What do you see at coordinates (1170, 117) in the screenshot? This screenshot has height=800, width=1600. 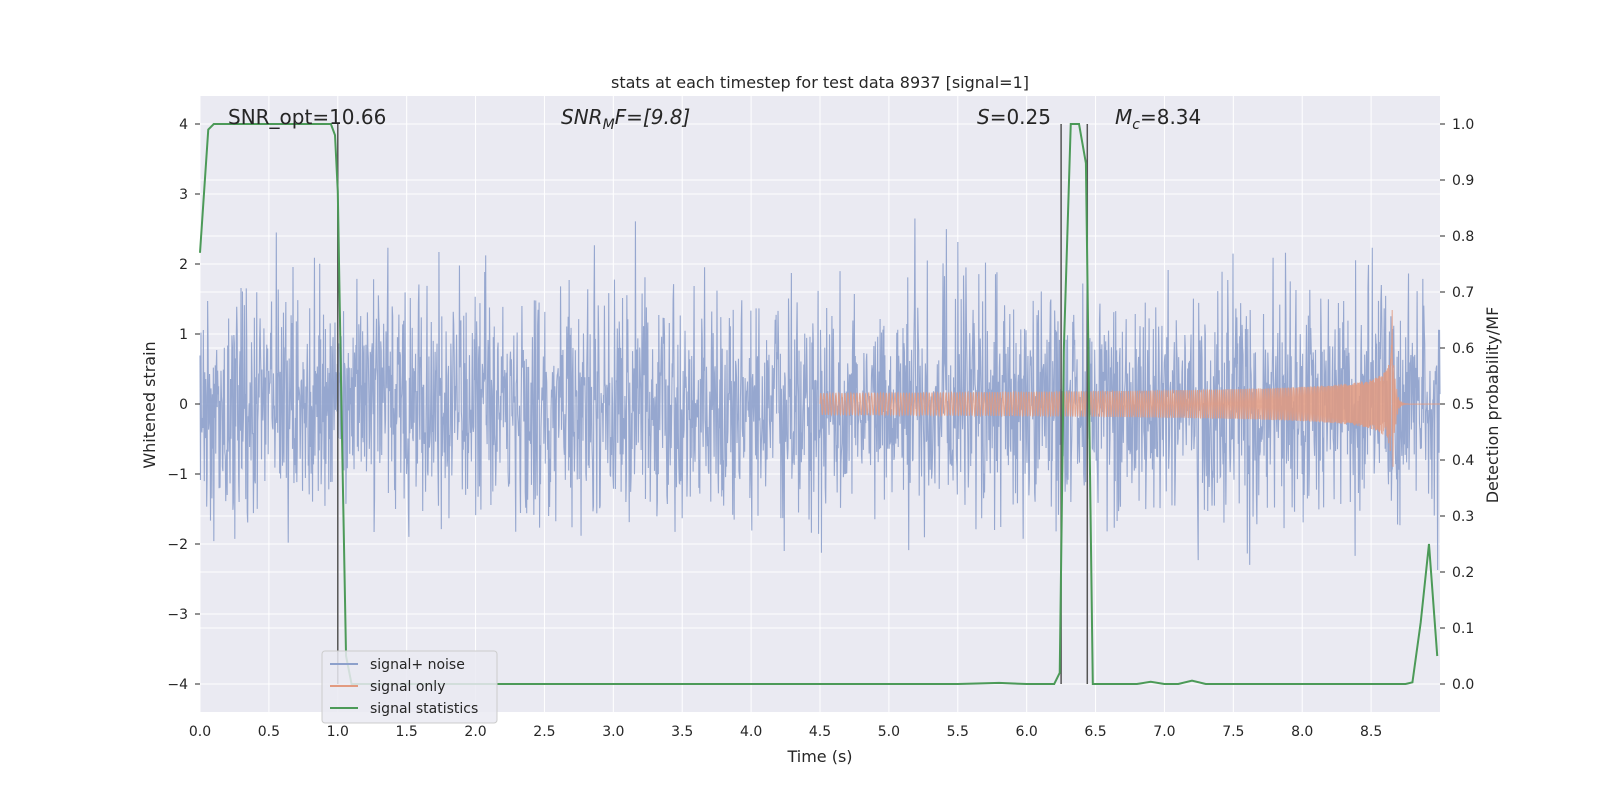 I see `mc-value: =8.34` at bounding box center [1170, 117].